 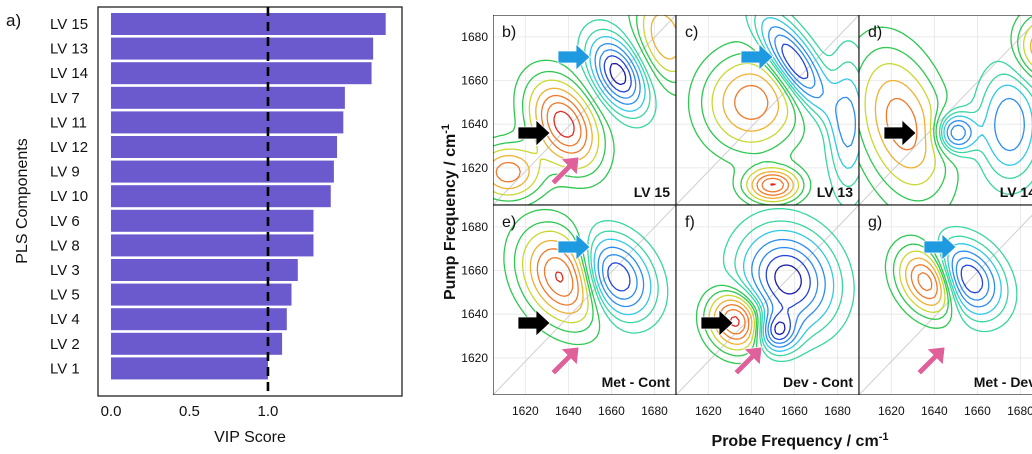 I want to click on panel-frame, so click(x=945, y=299).